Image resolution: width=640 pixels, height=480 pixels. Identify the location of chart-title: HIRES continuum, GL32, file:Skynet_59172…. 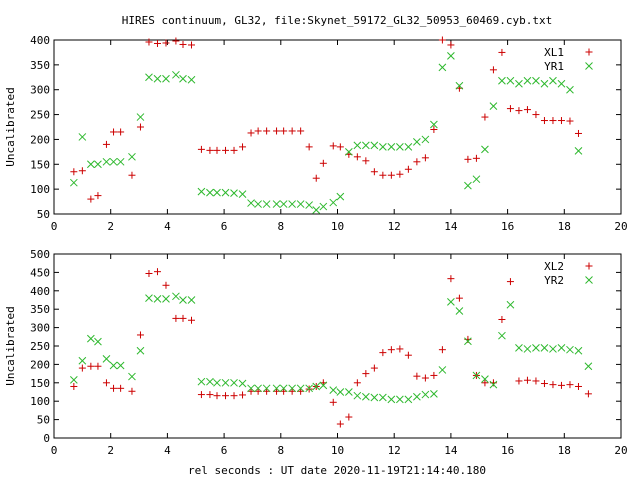
(337, 20).